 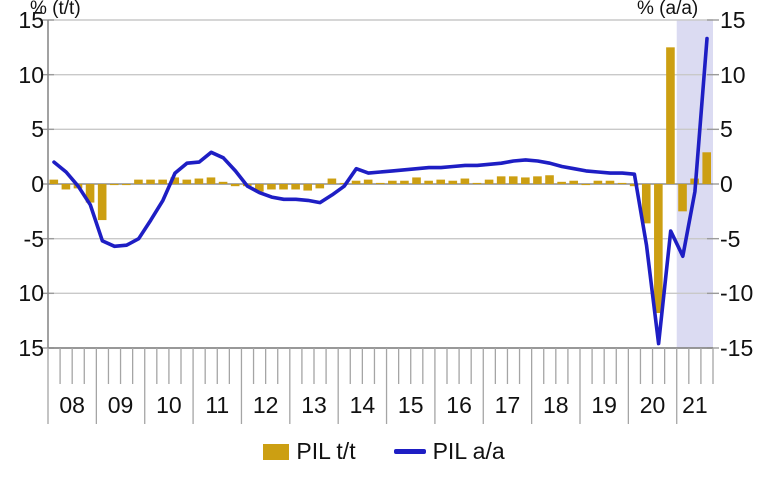 I want to click on x-axis-year-label: 15, so click(x=410, y=405).